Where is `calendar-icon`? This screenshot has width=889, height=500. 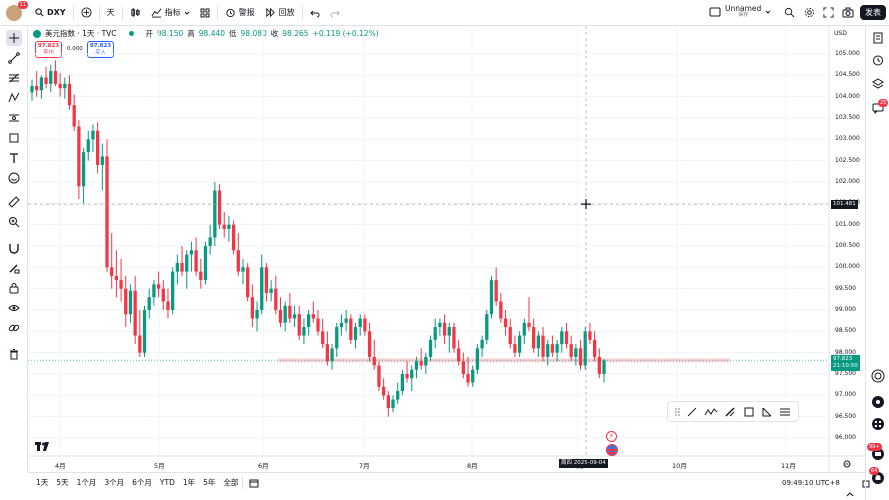
calendar-icon is located at coordinates (254, 483).